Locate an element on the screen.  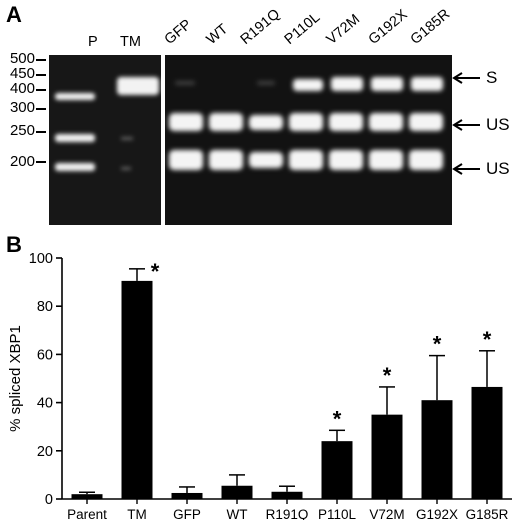
y-axis-label: % spliced XBP1 is located at coordinates (15, 378).